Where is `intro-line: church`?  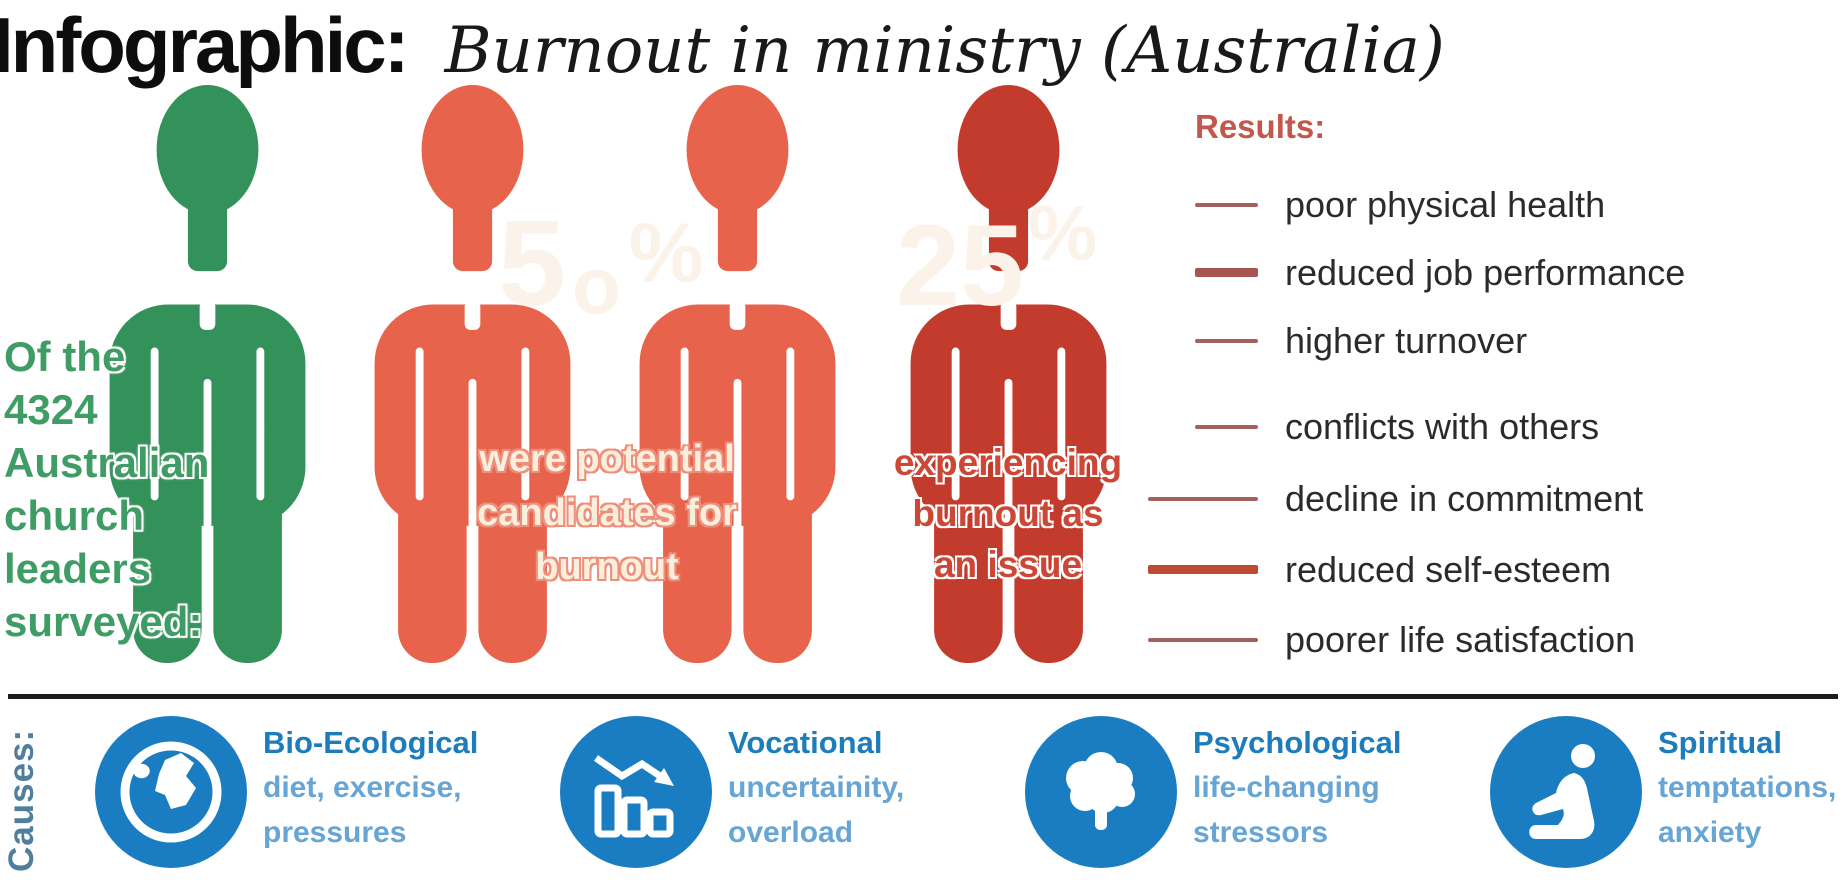 intro-line: church is located at coordinates (74, 515).